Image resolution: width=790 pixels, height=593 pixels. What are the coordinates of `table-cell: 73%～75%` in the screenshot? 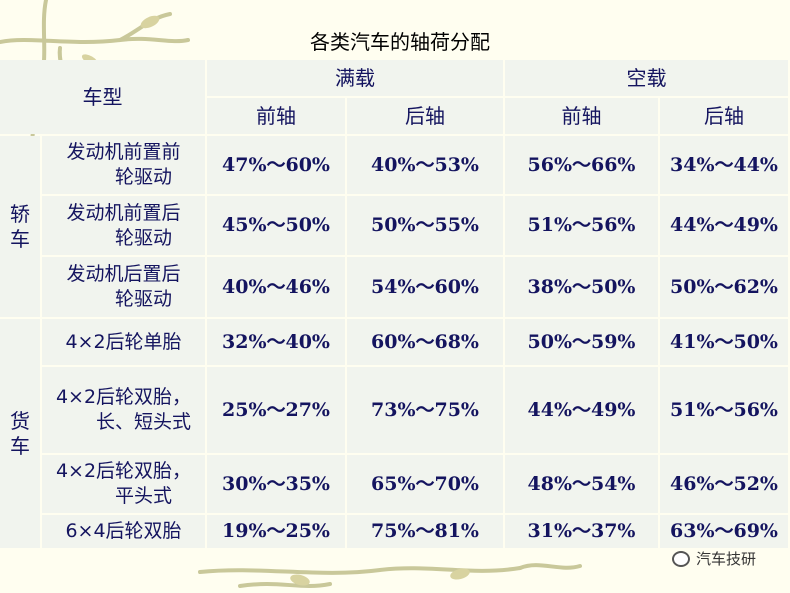 It's located at (425, 410).